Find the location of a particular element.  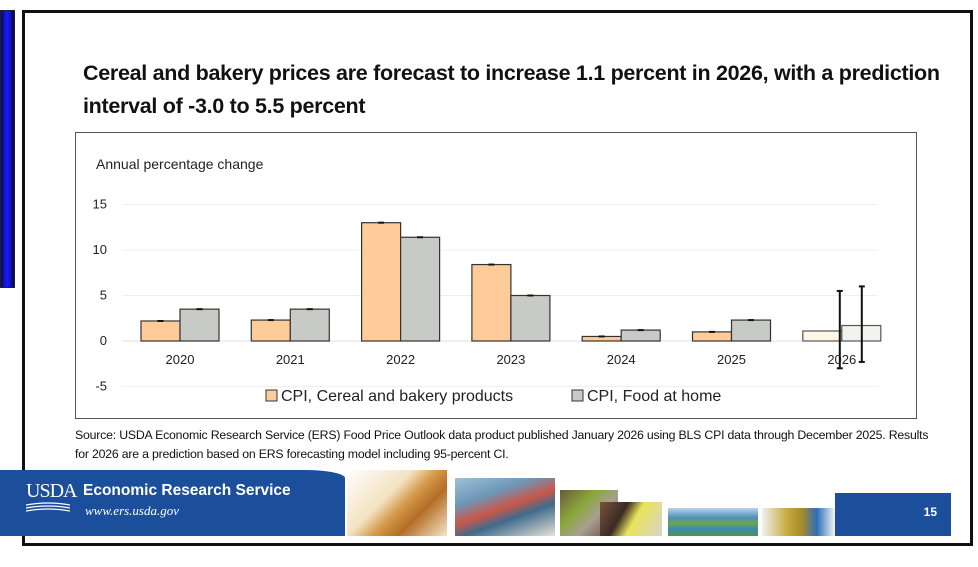

y-tick-label: 10 is located at coordinates (100, 249).